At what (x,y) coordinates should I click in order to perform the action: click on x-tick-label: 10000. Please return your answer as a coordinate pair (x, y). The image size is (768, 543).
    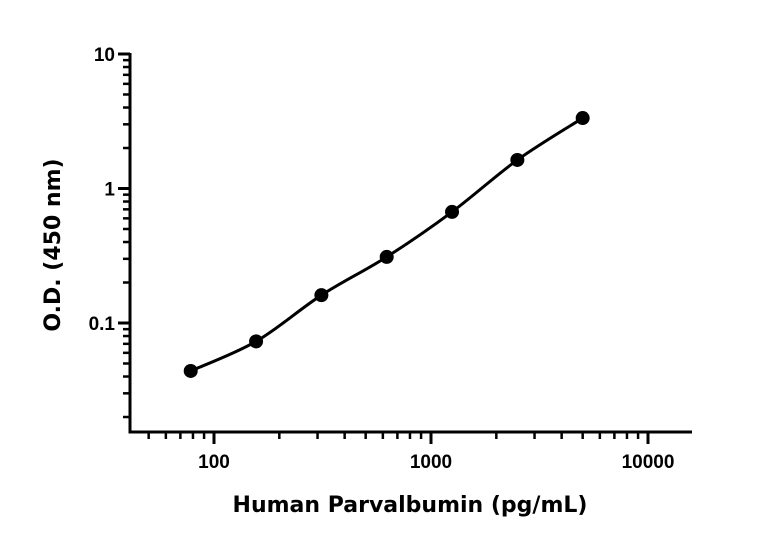
    Looking at the image, I should click on (648, 462).